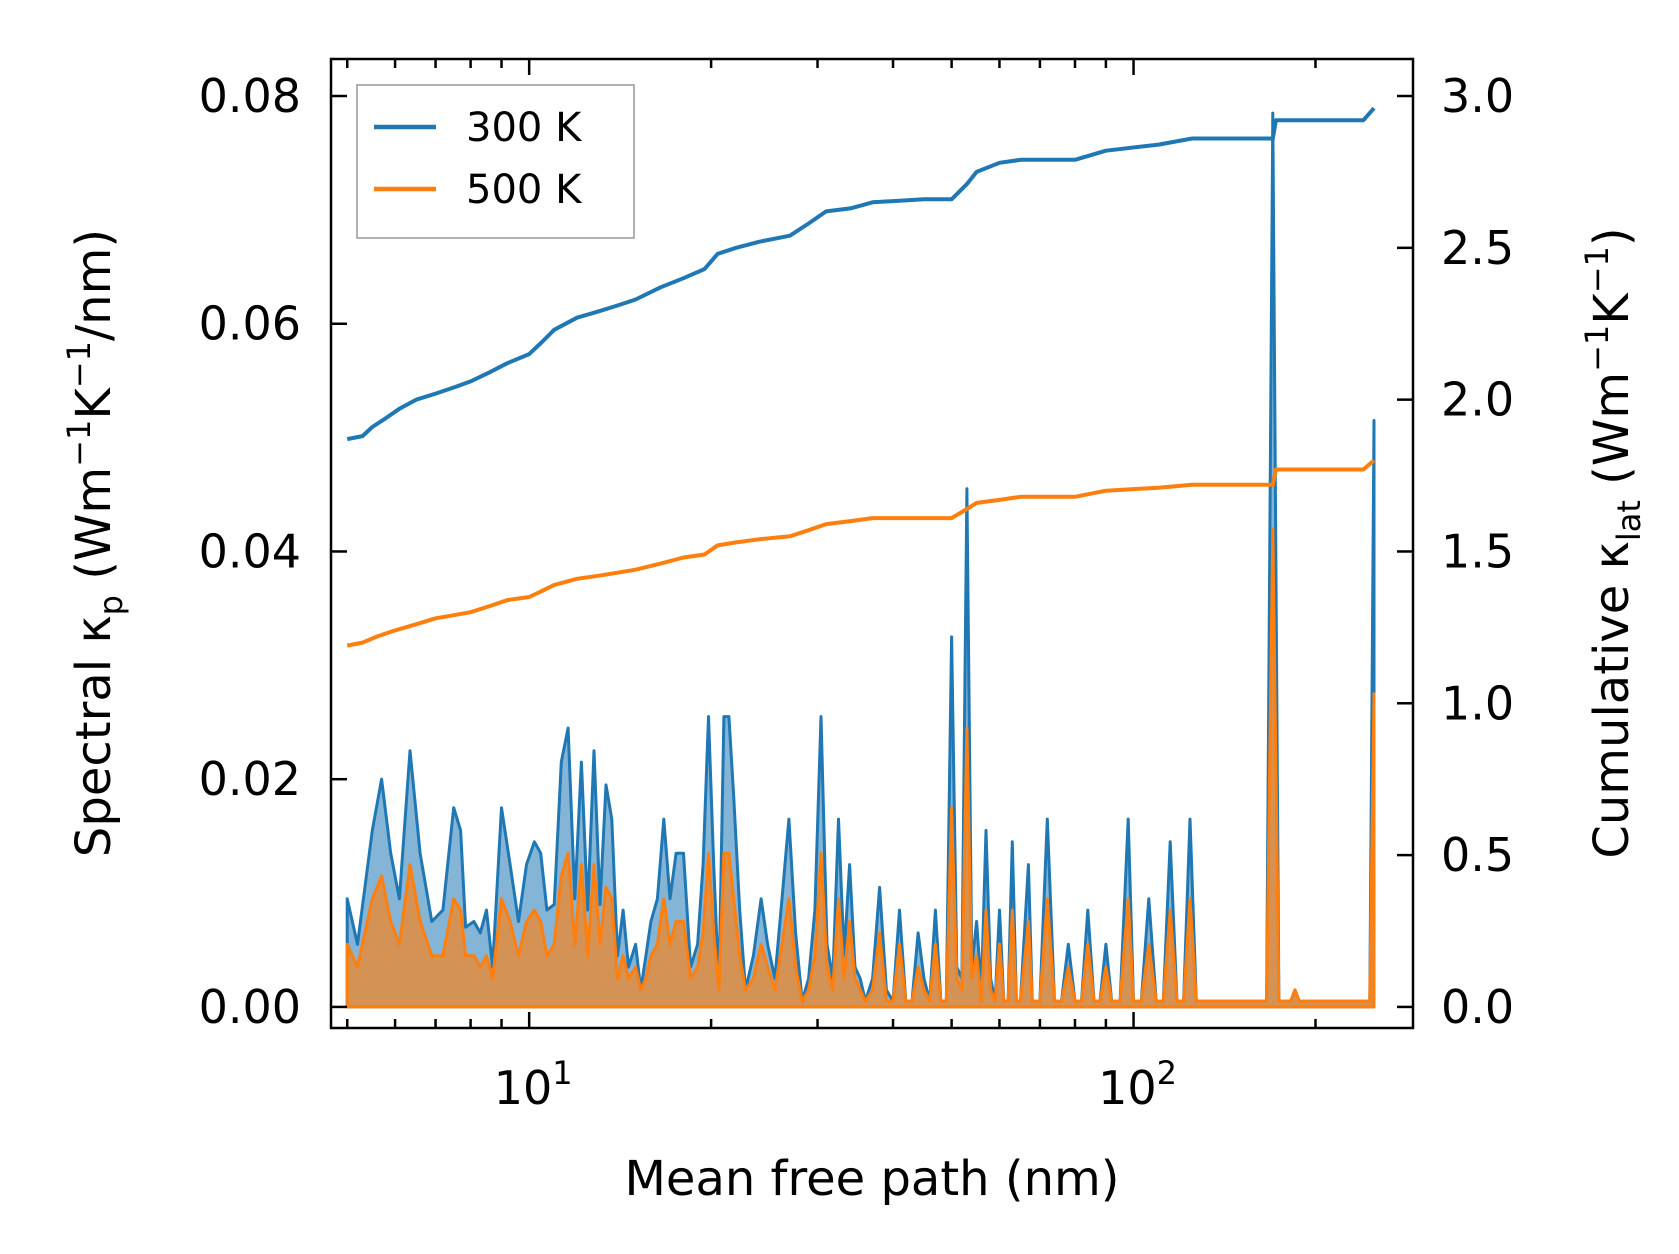  What do you see at coordinates (1477, 703) in the screenshot?
I see `y2-tick-label: 1.0` at bounding box center [1477, 703].